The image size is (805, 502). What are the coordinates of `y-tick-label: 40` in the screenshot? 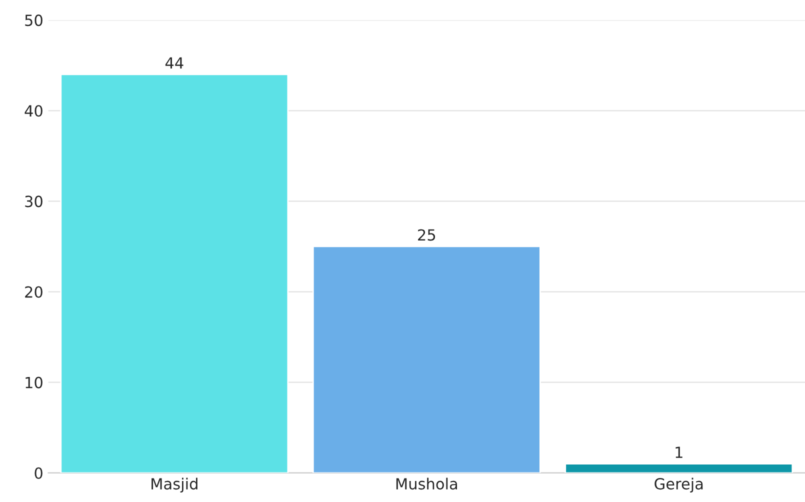 It's located at (33, 111).